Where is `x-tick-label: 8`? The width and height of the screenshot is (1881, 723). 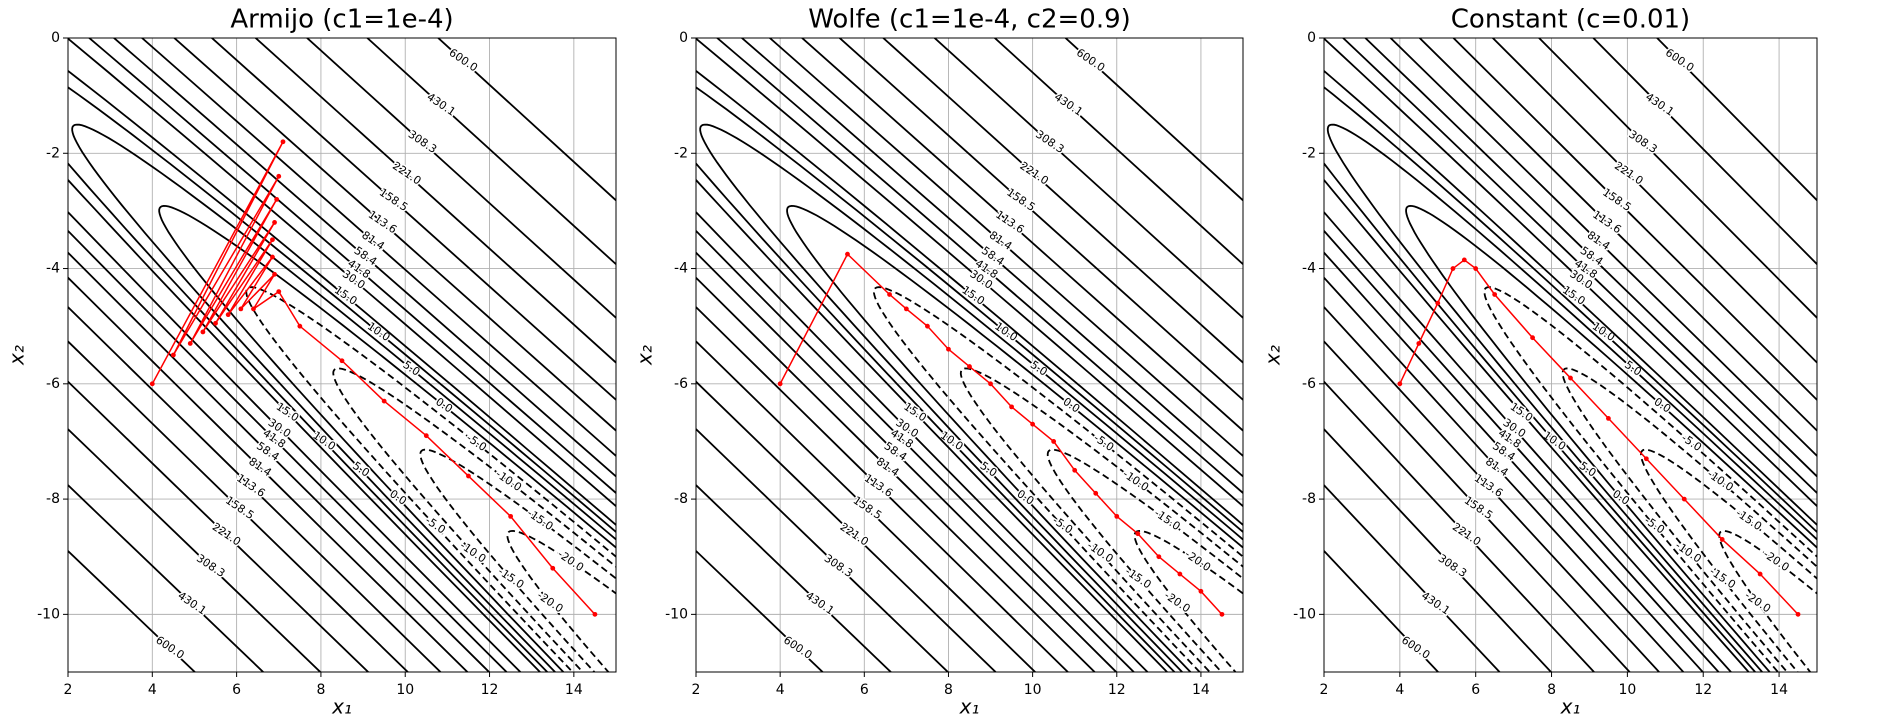 x-tick-label: 8 is located at coordinates (948, 690).